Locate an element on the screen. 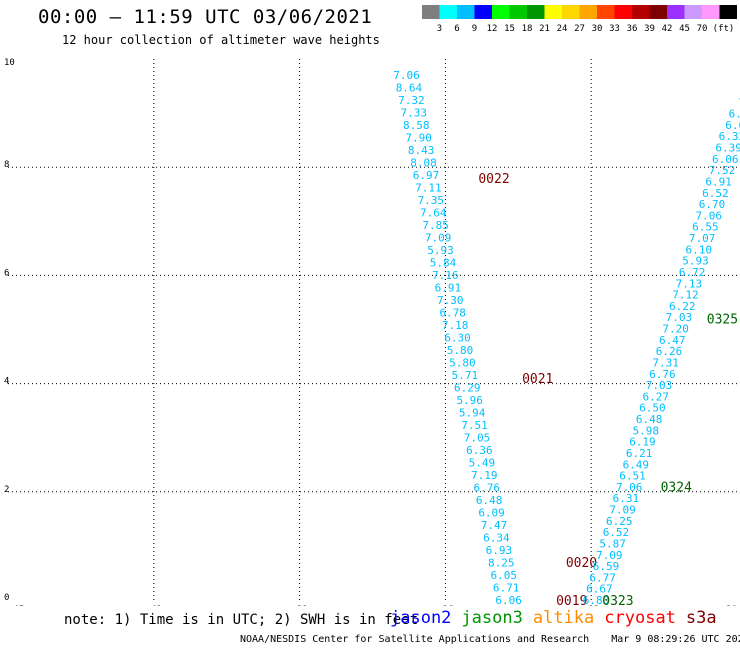  wave-height-value: 6.59 is located at coordinates (606, 566).